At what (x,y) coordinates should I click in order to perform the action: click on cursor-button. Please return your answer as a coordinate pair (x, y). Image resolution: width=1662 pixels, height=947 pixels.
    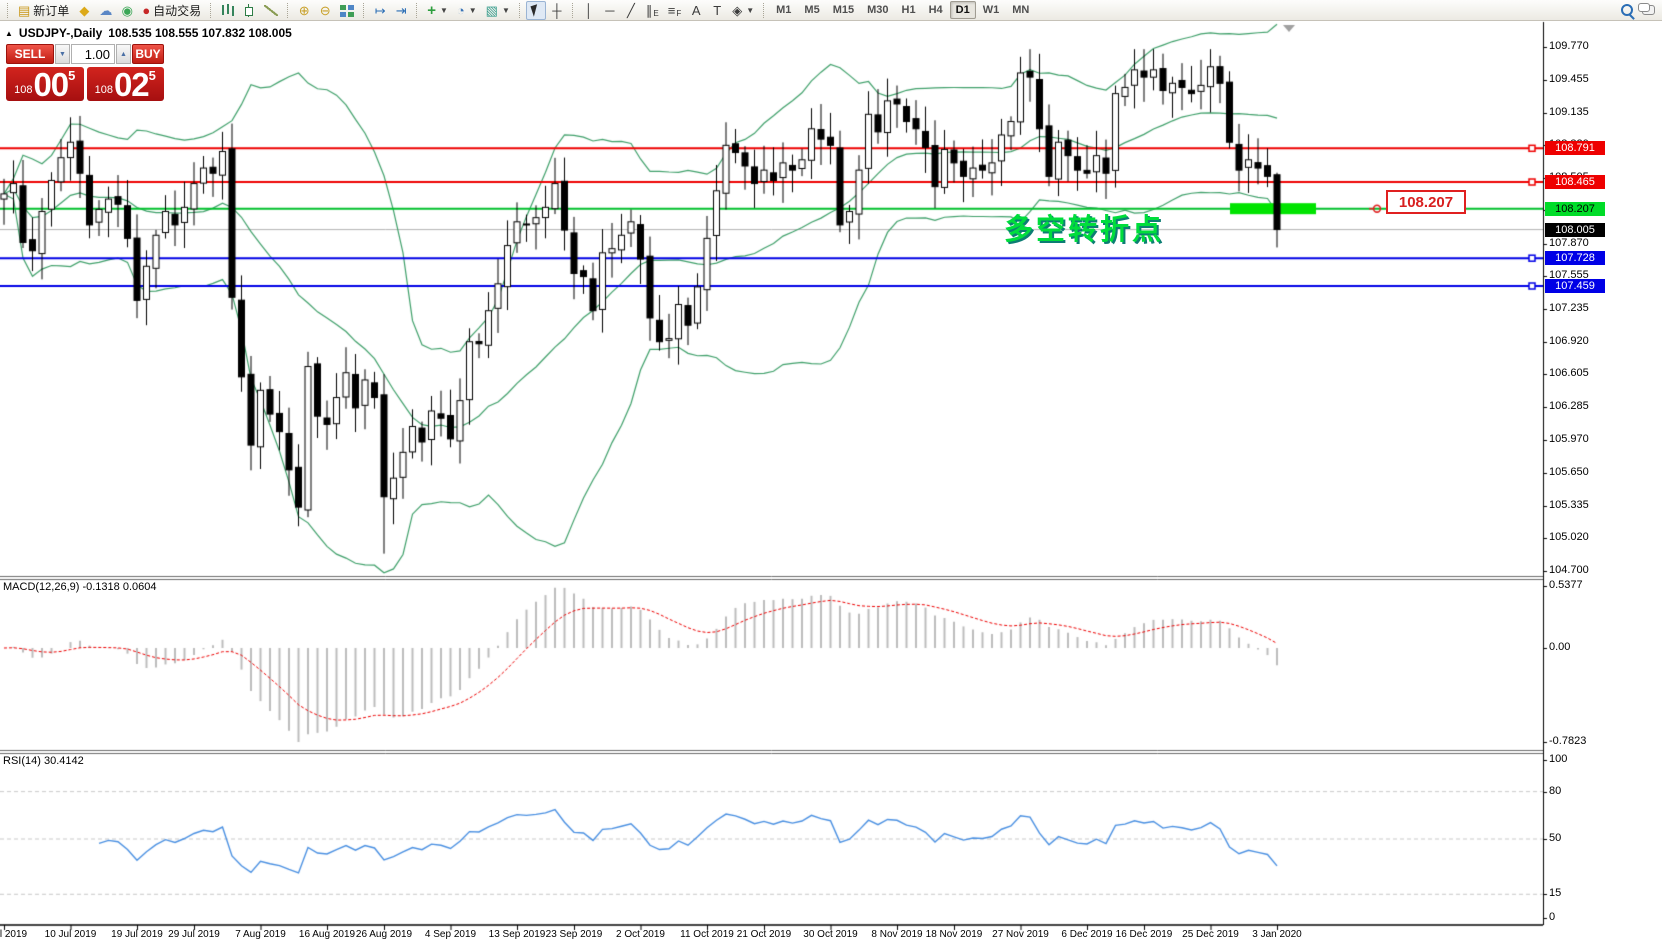
    Looking at the image, I should click on (535, 10).